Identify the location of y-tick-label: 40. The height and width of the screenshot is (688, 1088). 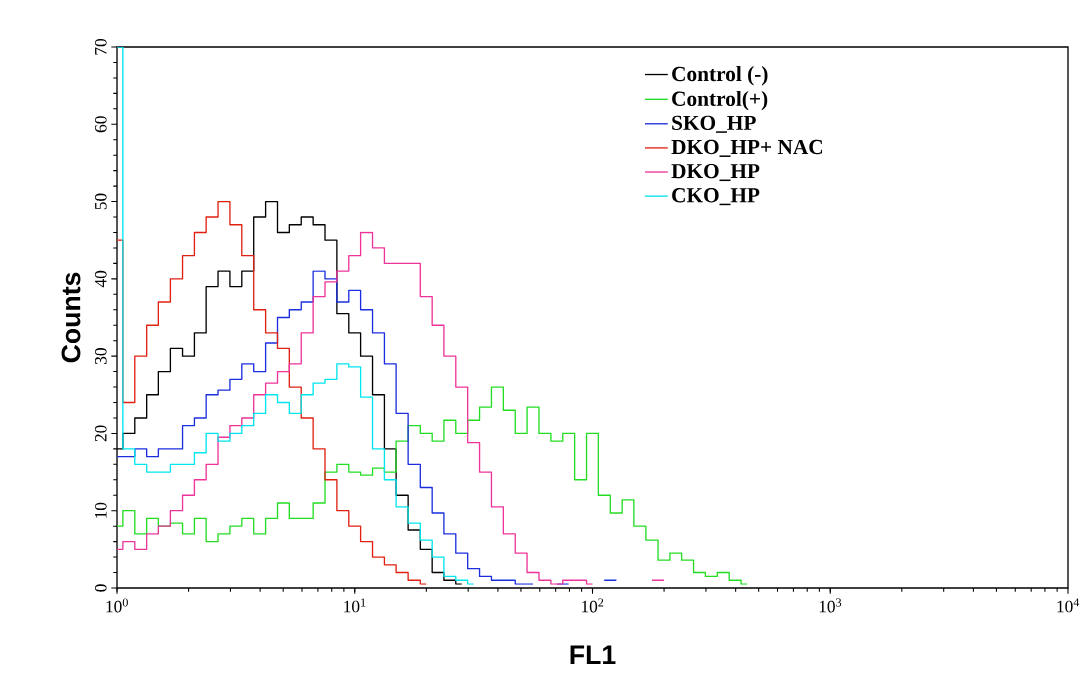
(100, 279).